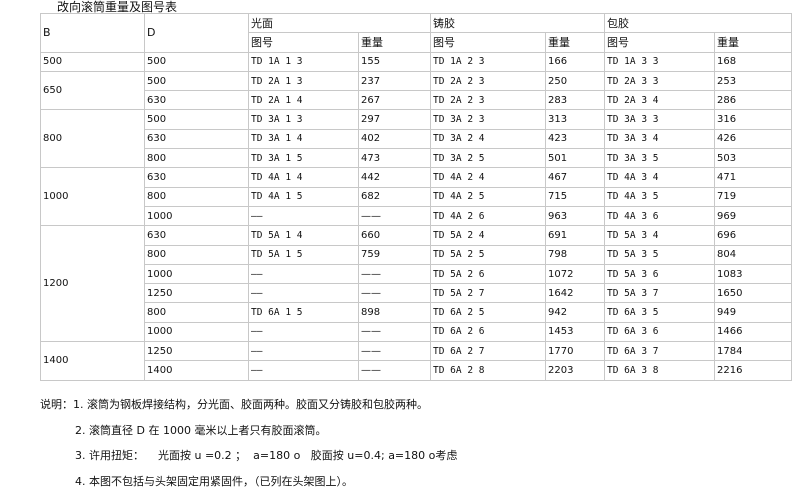  I want to click on cell-wrapped-code: TD 4A 3 5, so click(660, 196).